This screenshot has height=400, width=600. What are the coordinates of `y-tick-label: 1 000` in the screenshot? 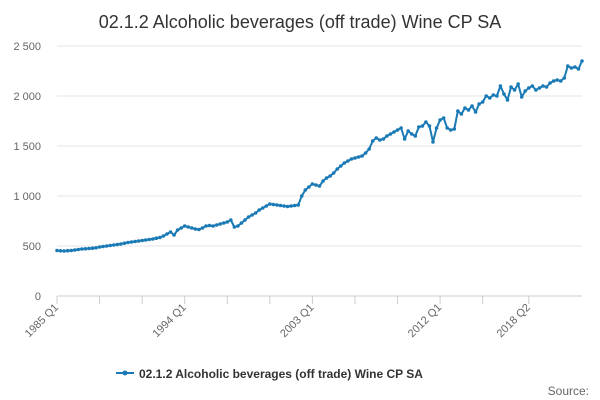 It's located at (27, 197).